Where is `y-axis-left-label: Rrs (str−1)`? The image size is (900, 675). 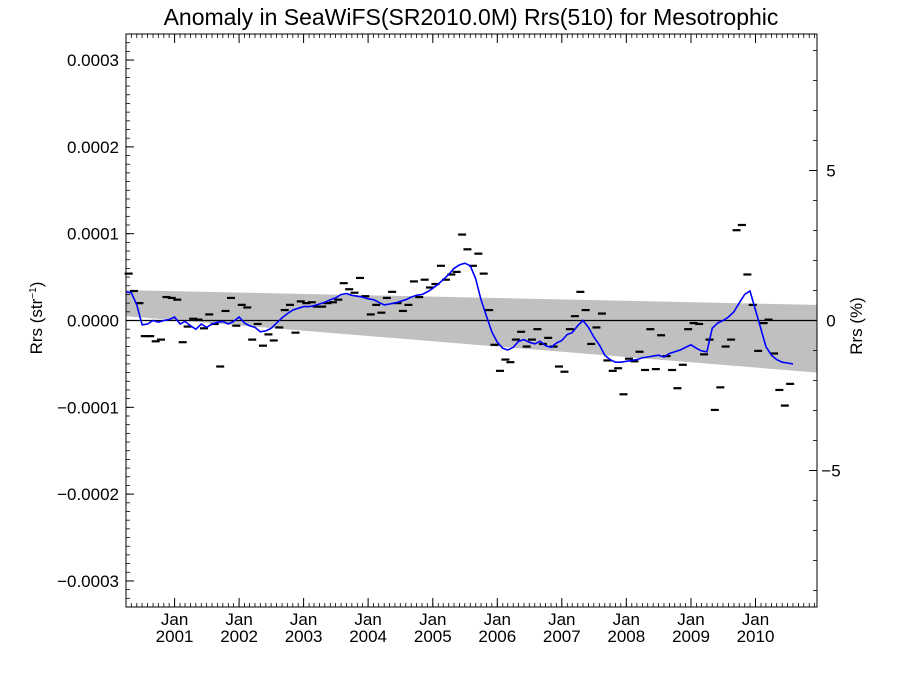
y-axis-left-label: Rrs (str−1) is located at coordinates (36, 318).